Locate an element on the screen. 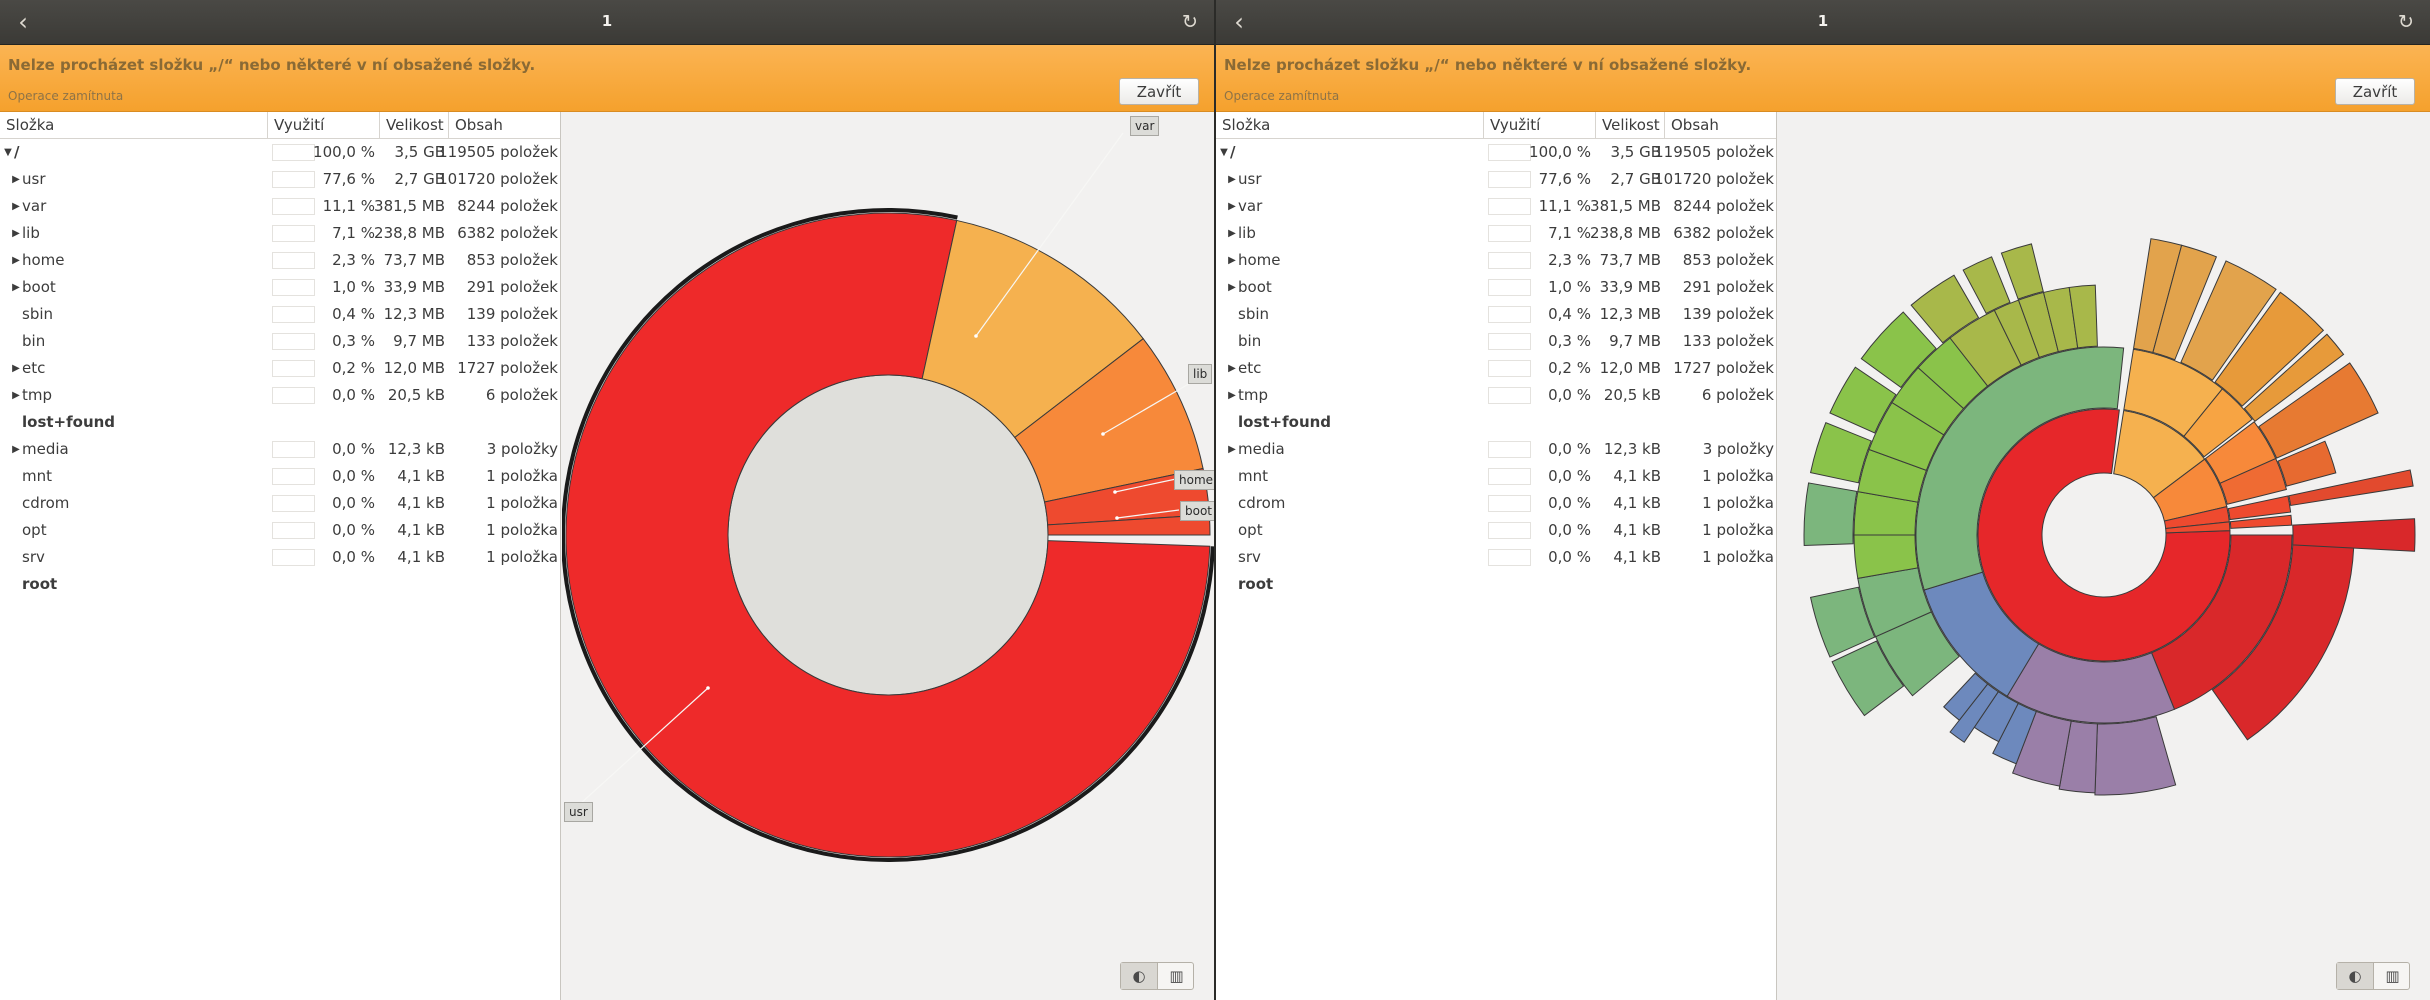 Image resolution: width=2430 pixels, height=1000 pixels. sunburst-var-cache is located at coordinates (2218, 423).